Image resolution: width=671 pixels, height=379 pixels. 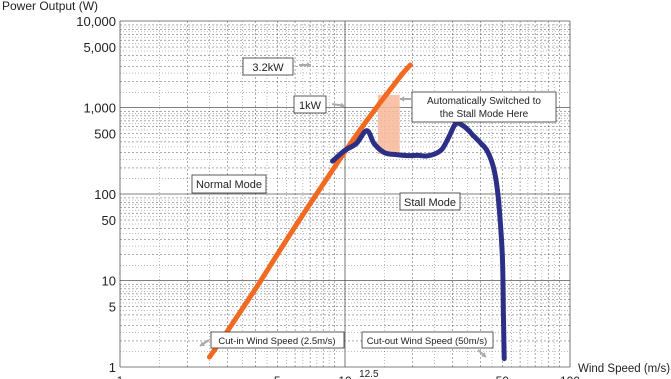 I want to click on y-axis-title: Power Output (W), so click(x=50, y=6).